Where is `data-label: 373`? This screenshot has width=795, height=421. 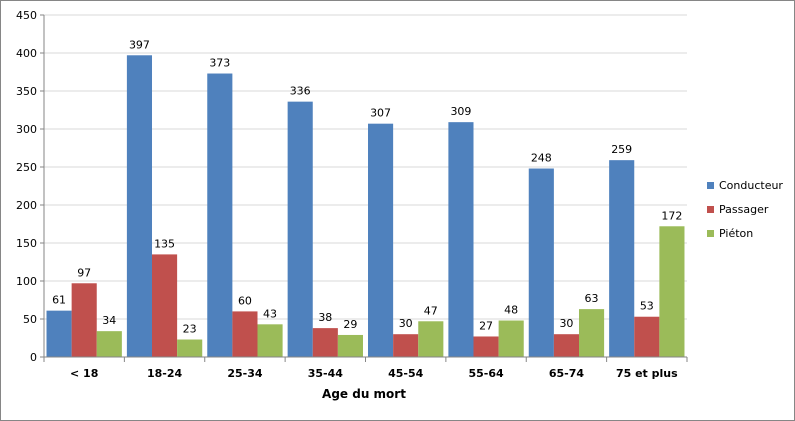
data-label: 373 is located at coordinates (219, 63).